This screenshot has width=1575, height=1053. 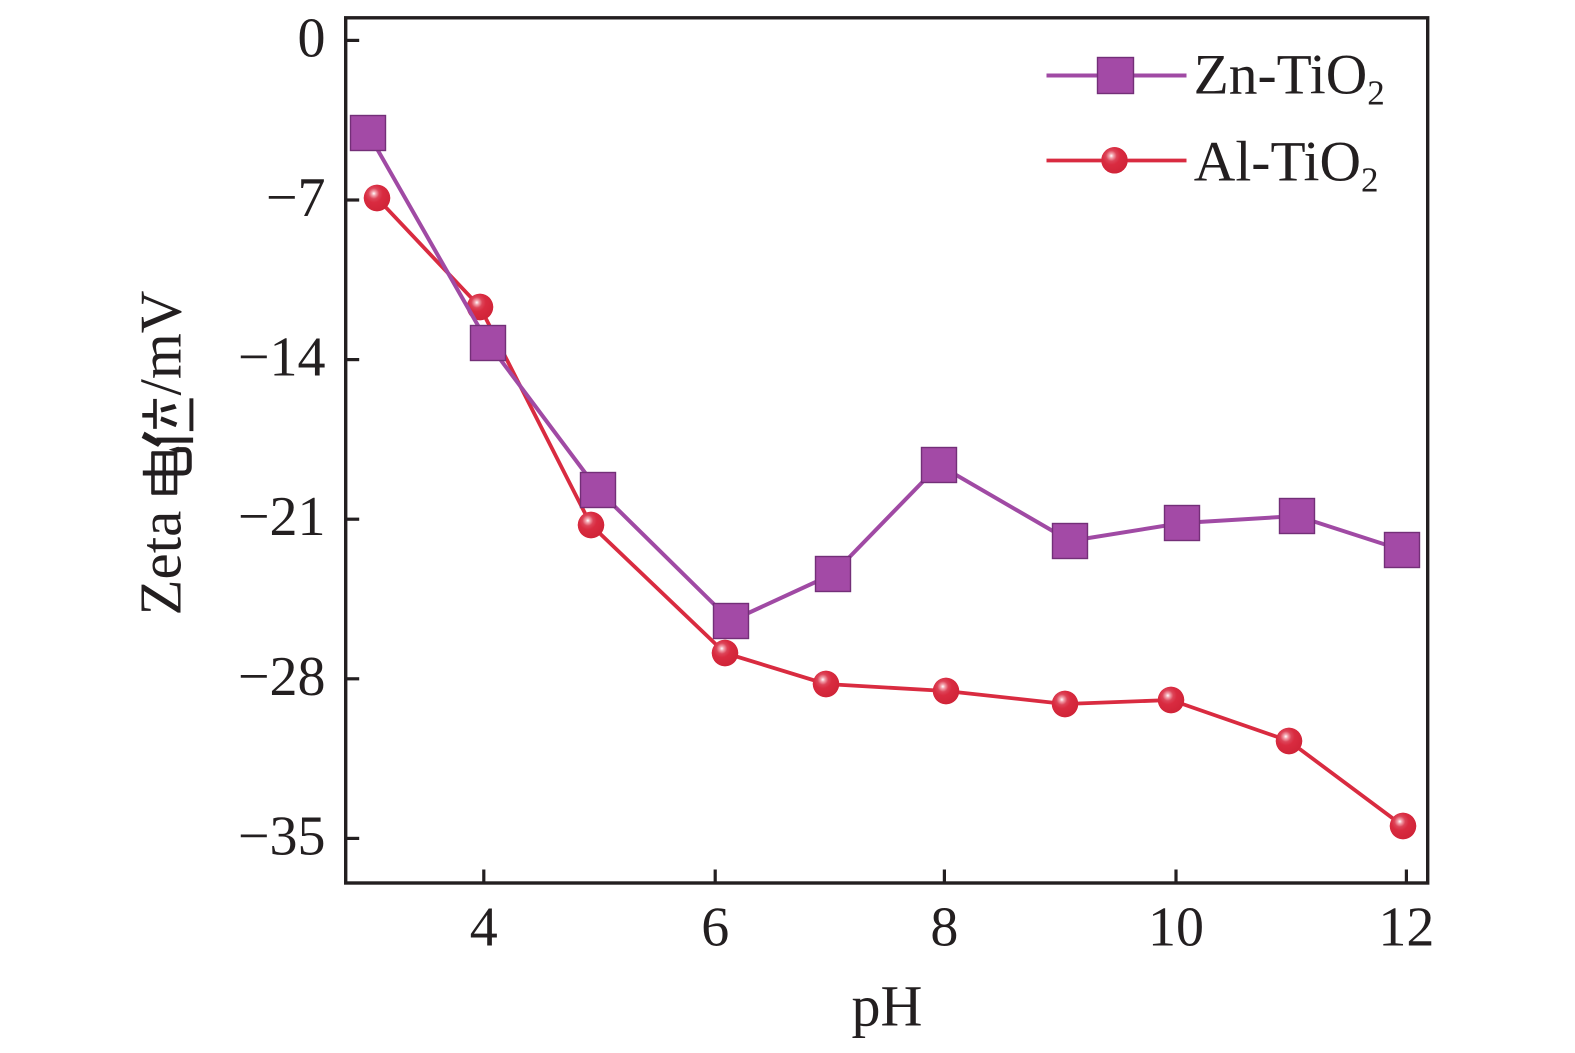 What do you see at coordinates (1289, 78) in the screenshot?
I see `svg-text: Zn-TiO2` at bounding box center [1289, 78].